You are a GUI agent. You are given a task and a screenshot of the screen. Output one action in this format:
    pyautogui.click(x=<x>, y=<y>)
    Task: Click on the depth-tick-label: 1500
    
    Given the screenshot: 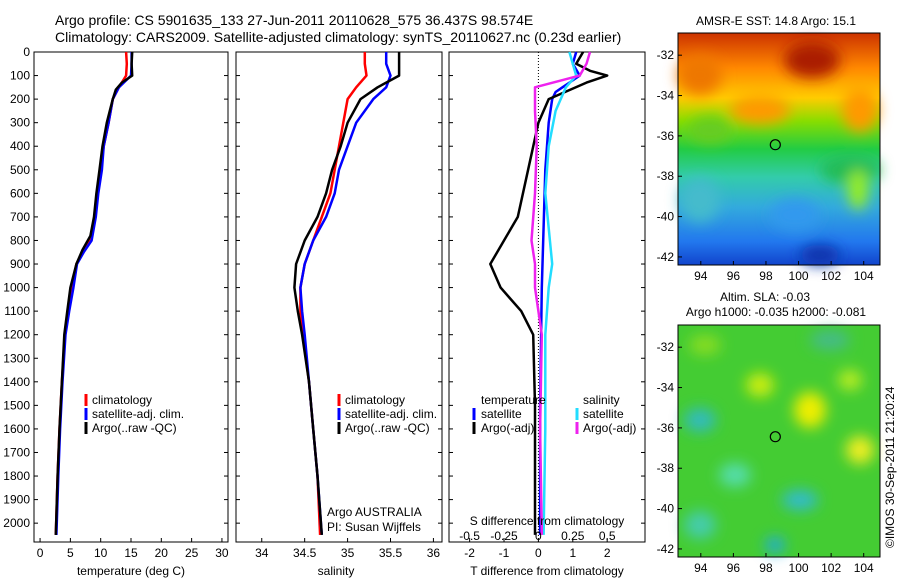 What is the action you would take?
    pyautogui.click(x=16, y=405)
    